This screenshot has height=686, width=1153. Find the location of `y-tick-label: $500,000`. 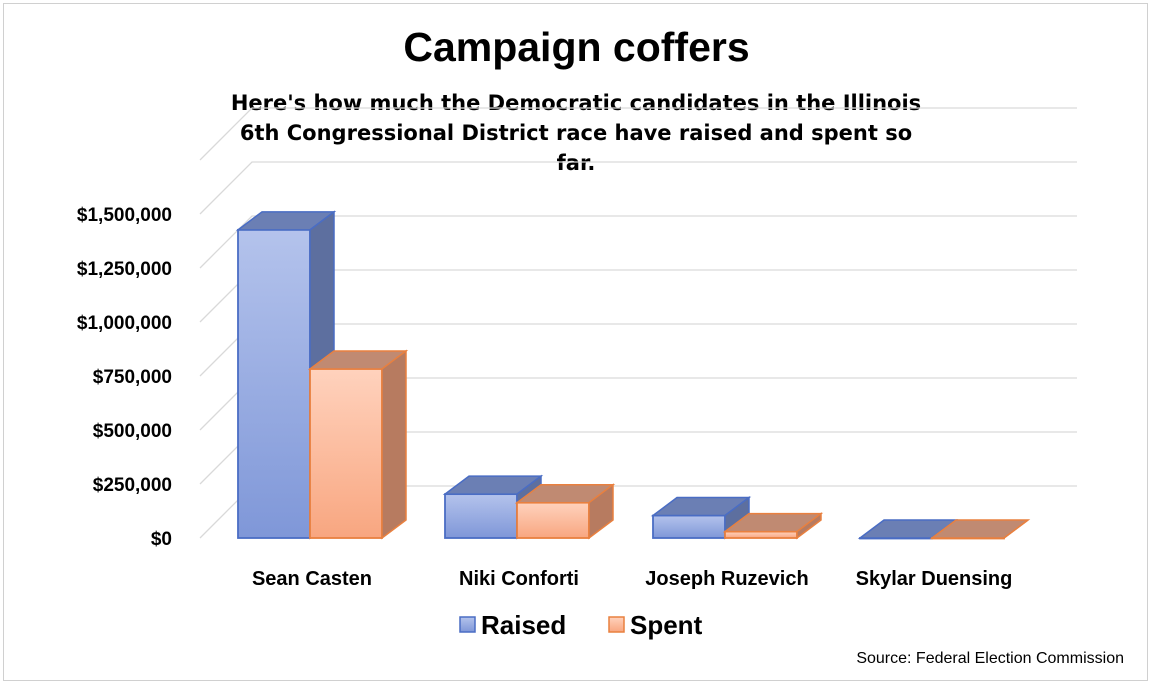

y-tick-label: $500,000 is located at coordinates (132, 431).